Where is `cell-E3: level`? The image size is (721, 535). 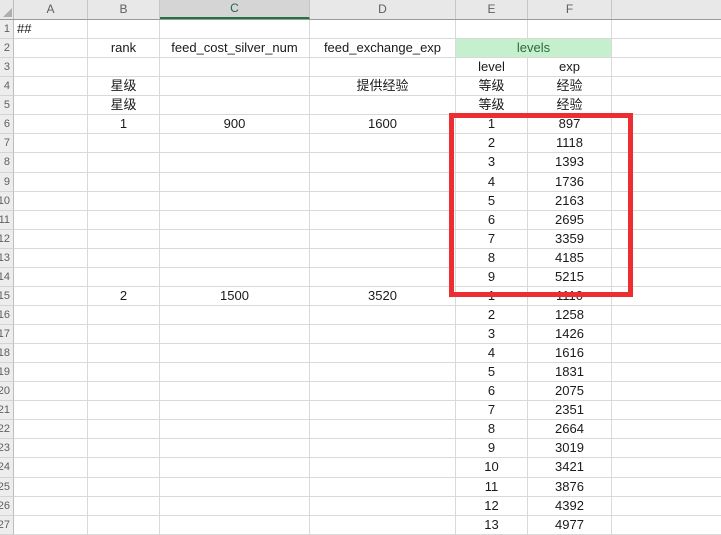 cell-E3: level is located at coordinates (492, 68).